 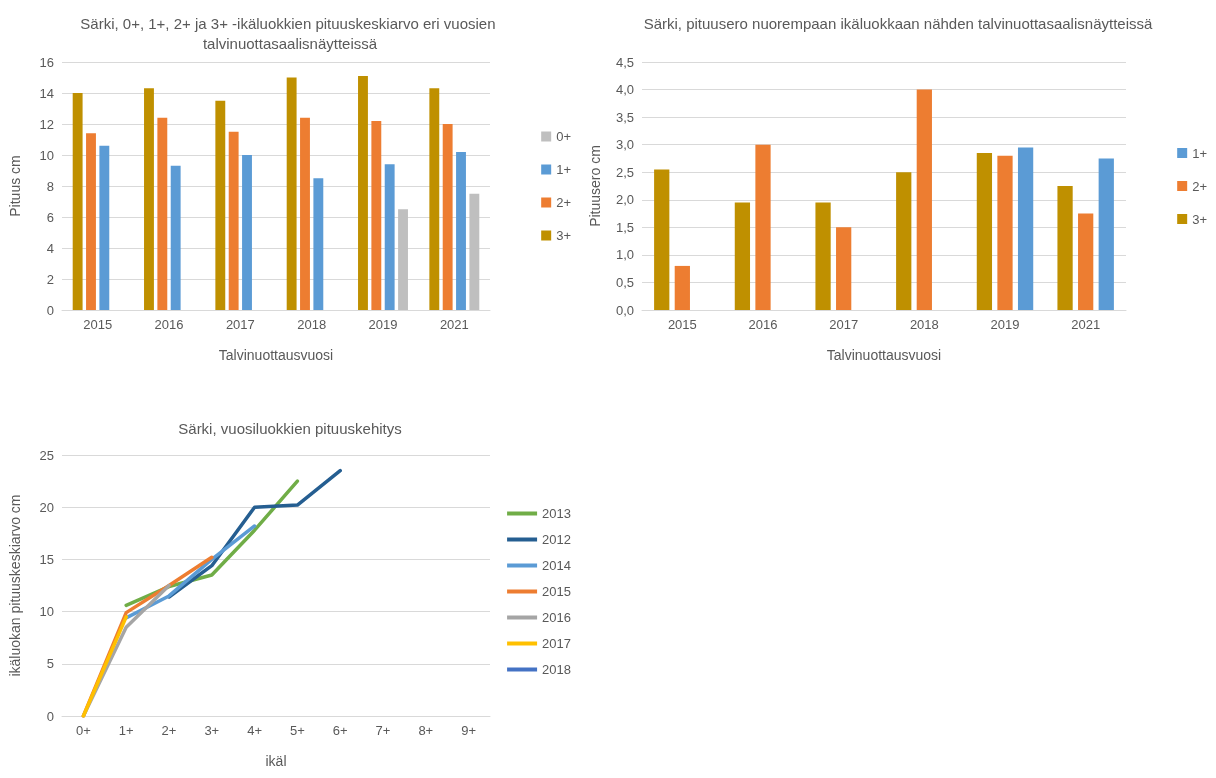 What do you see at coordinates (126, 730) in the screenshot?
I see `x-tick-label: 1+` at bounding box center [126, 730].